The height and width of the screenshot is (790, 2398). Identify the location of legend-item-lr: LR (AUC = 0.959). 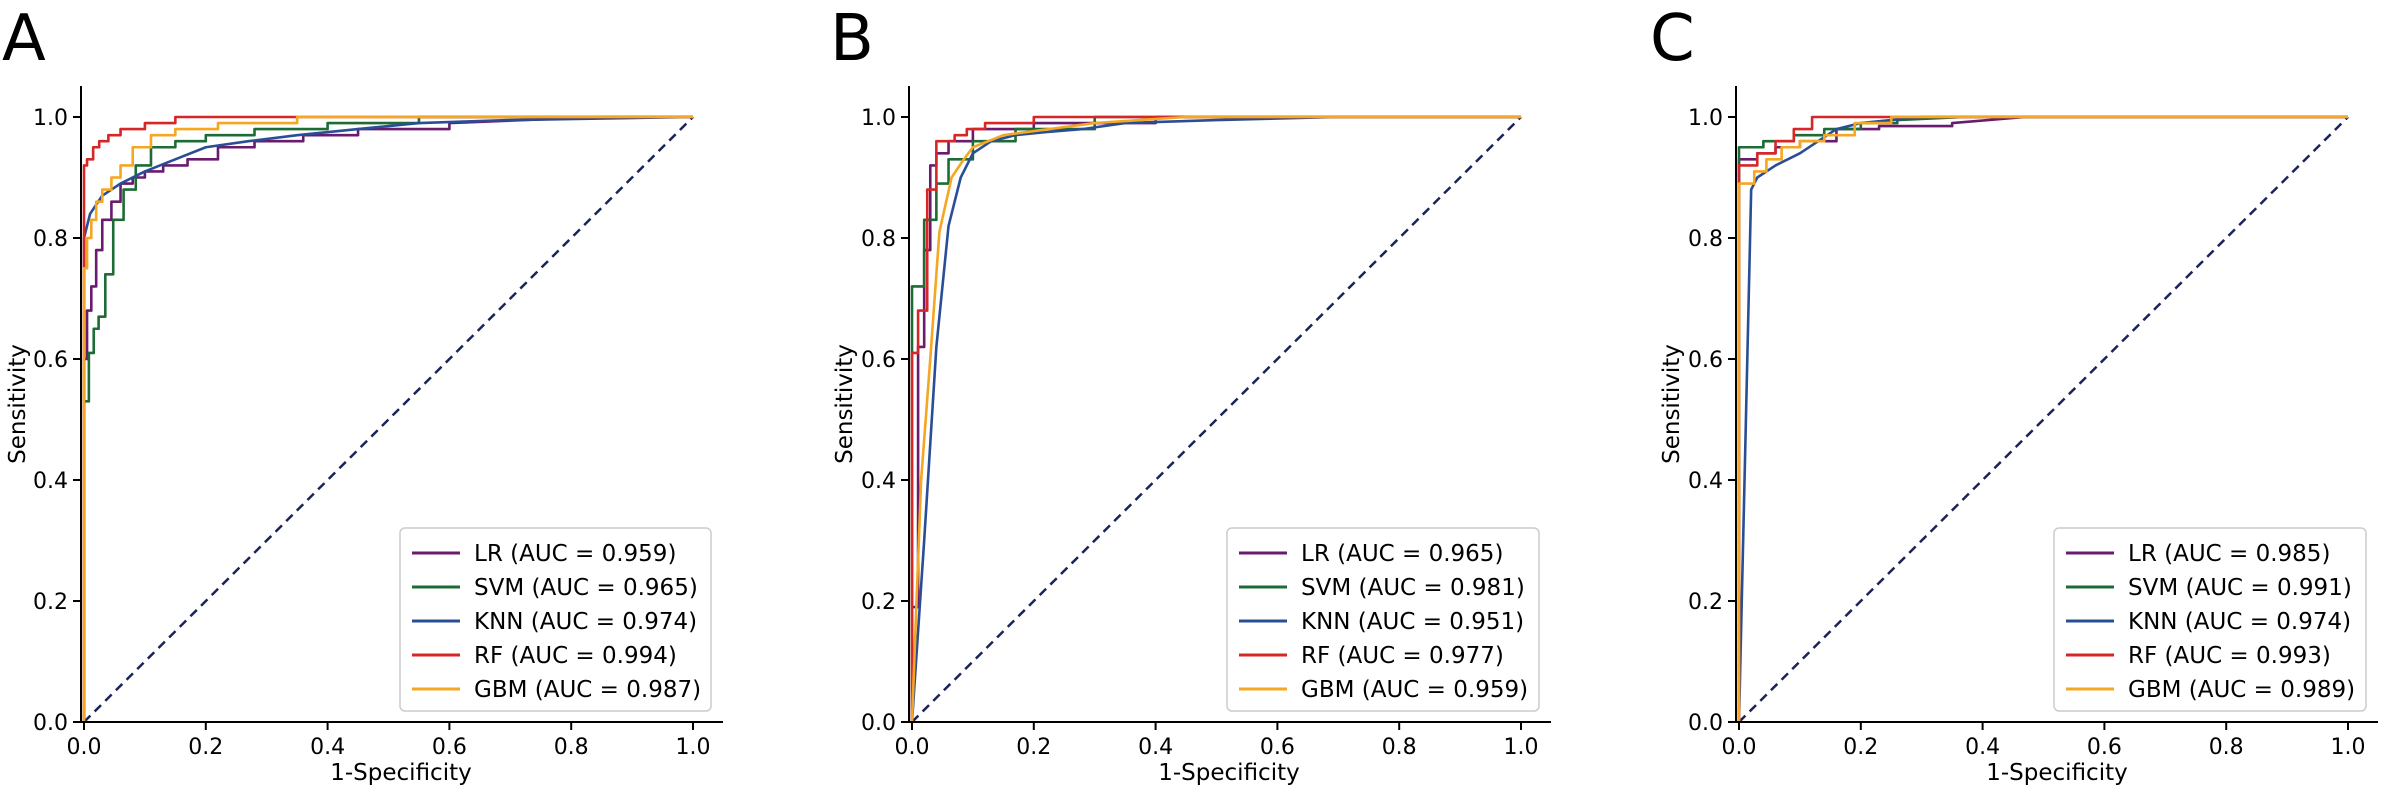
(544, 554).